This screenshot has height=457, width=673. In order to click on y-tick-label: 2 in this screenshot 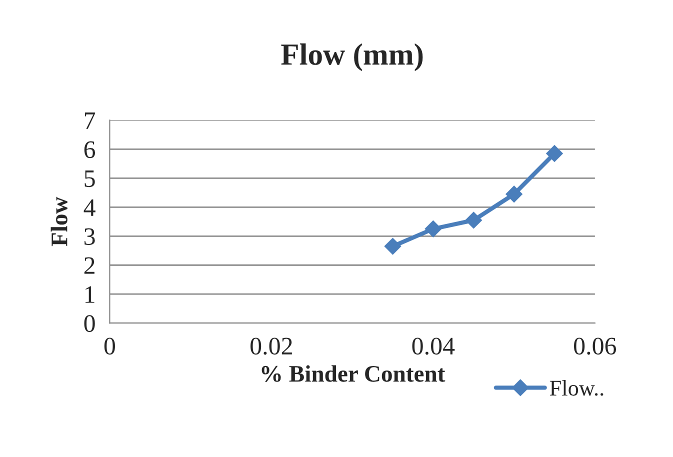, I will do `click(89, 265)`.